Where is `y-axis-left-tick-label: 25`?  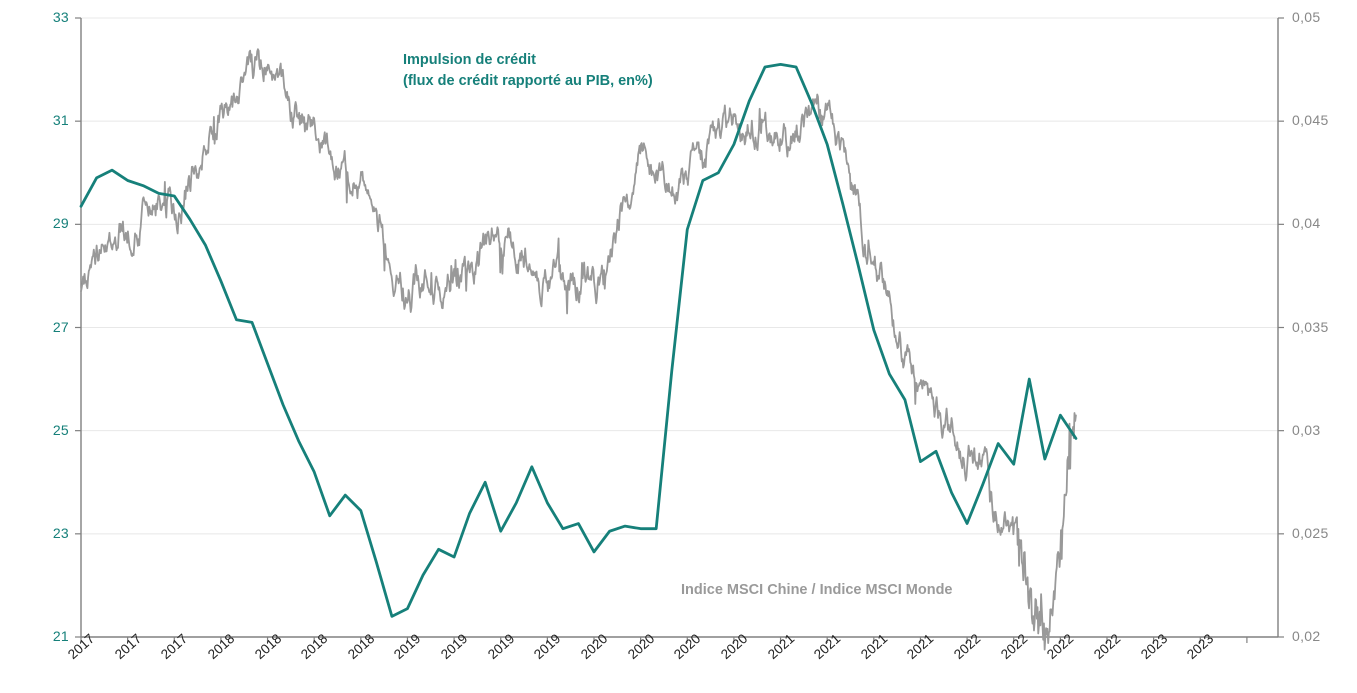 y-axis-left-tick-label: 25 is located at coordinates (60, 429).